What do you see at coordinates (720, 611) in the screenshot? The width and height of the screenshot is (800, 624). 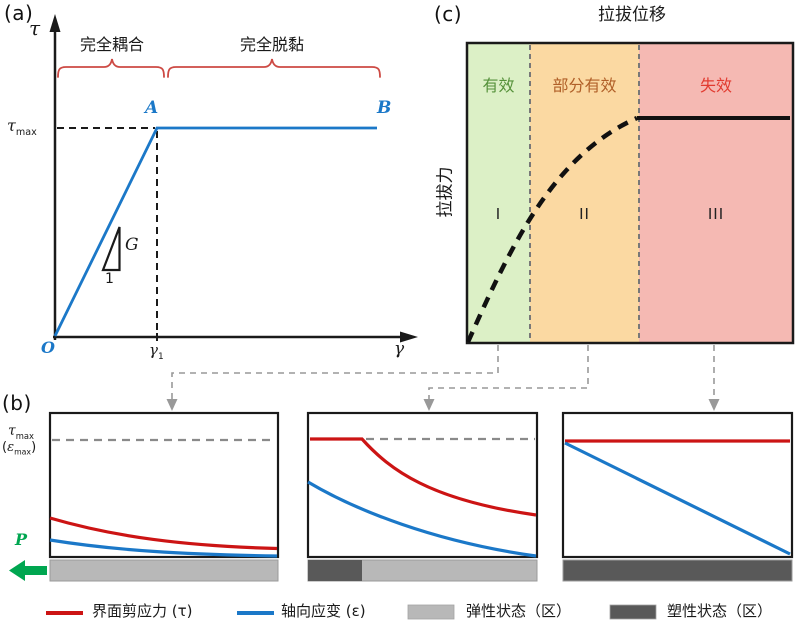 I see `legend-plastic-label: 塑性状态（区）` at bounding box center [720, 611].